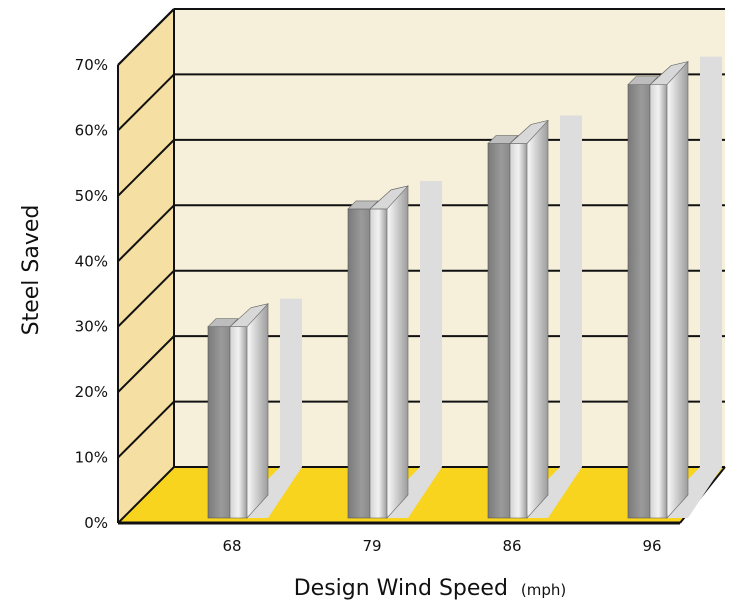 The height and width of the screenshot is (604, 742). What do you see at coordinates (146, 37) in the screenshot?
I see `frame-top-diagonal` at bounding box center [146, 37].